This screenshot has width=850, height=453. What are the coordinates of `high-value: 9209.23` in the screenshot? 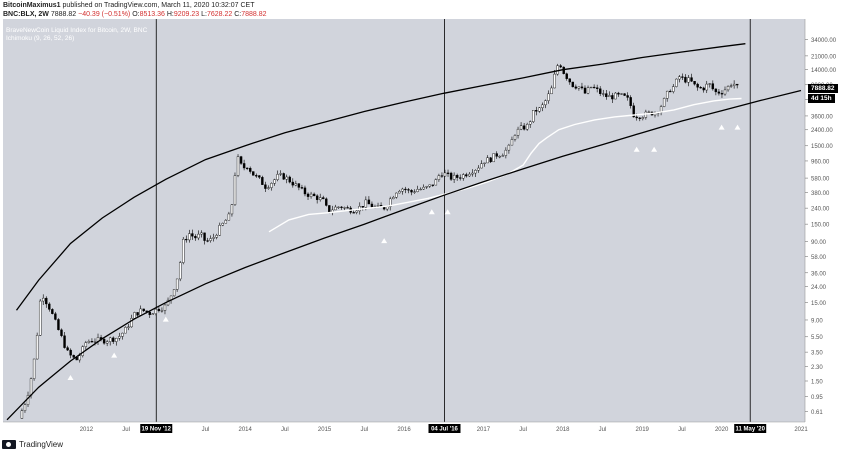 It's located at (186, 14).